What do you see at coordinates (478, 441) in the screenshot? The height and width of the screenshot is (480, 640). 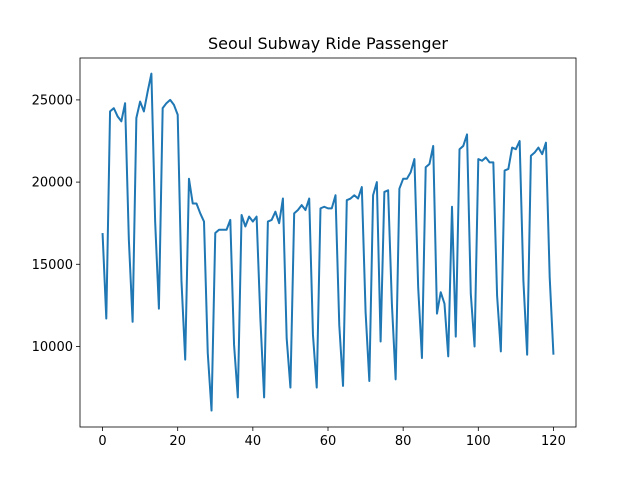 I see `x-tick-label: 100` at bounding box center [478, 441].